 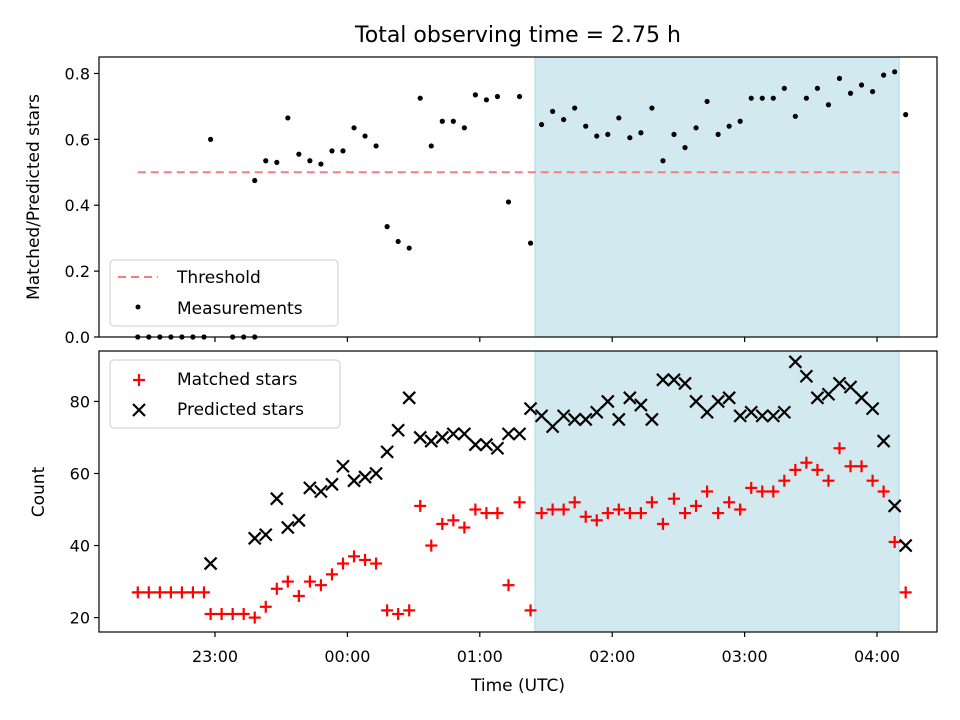 I want to click on y-tick-label: 0.4, so click(x=77, y=205).